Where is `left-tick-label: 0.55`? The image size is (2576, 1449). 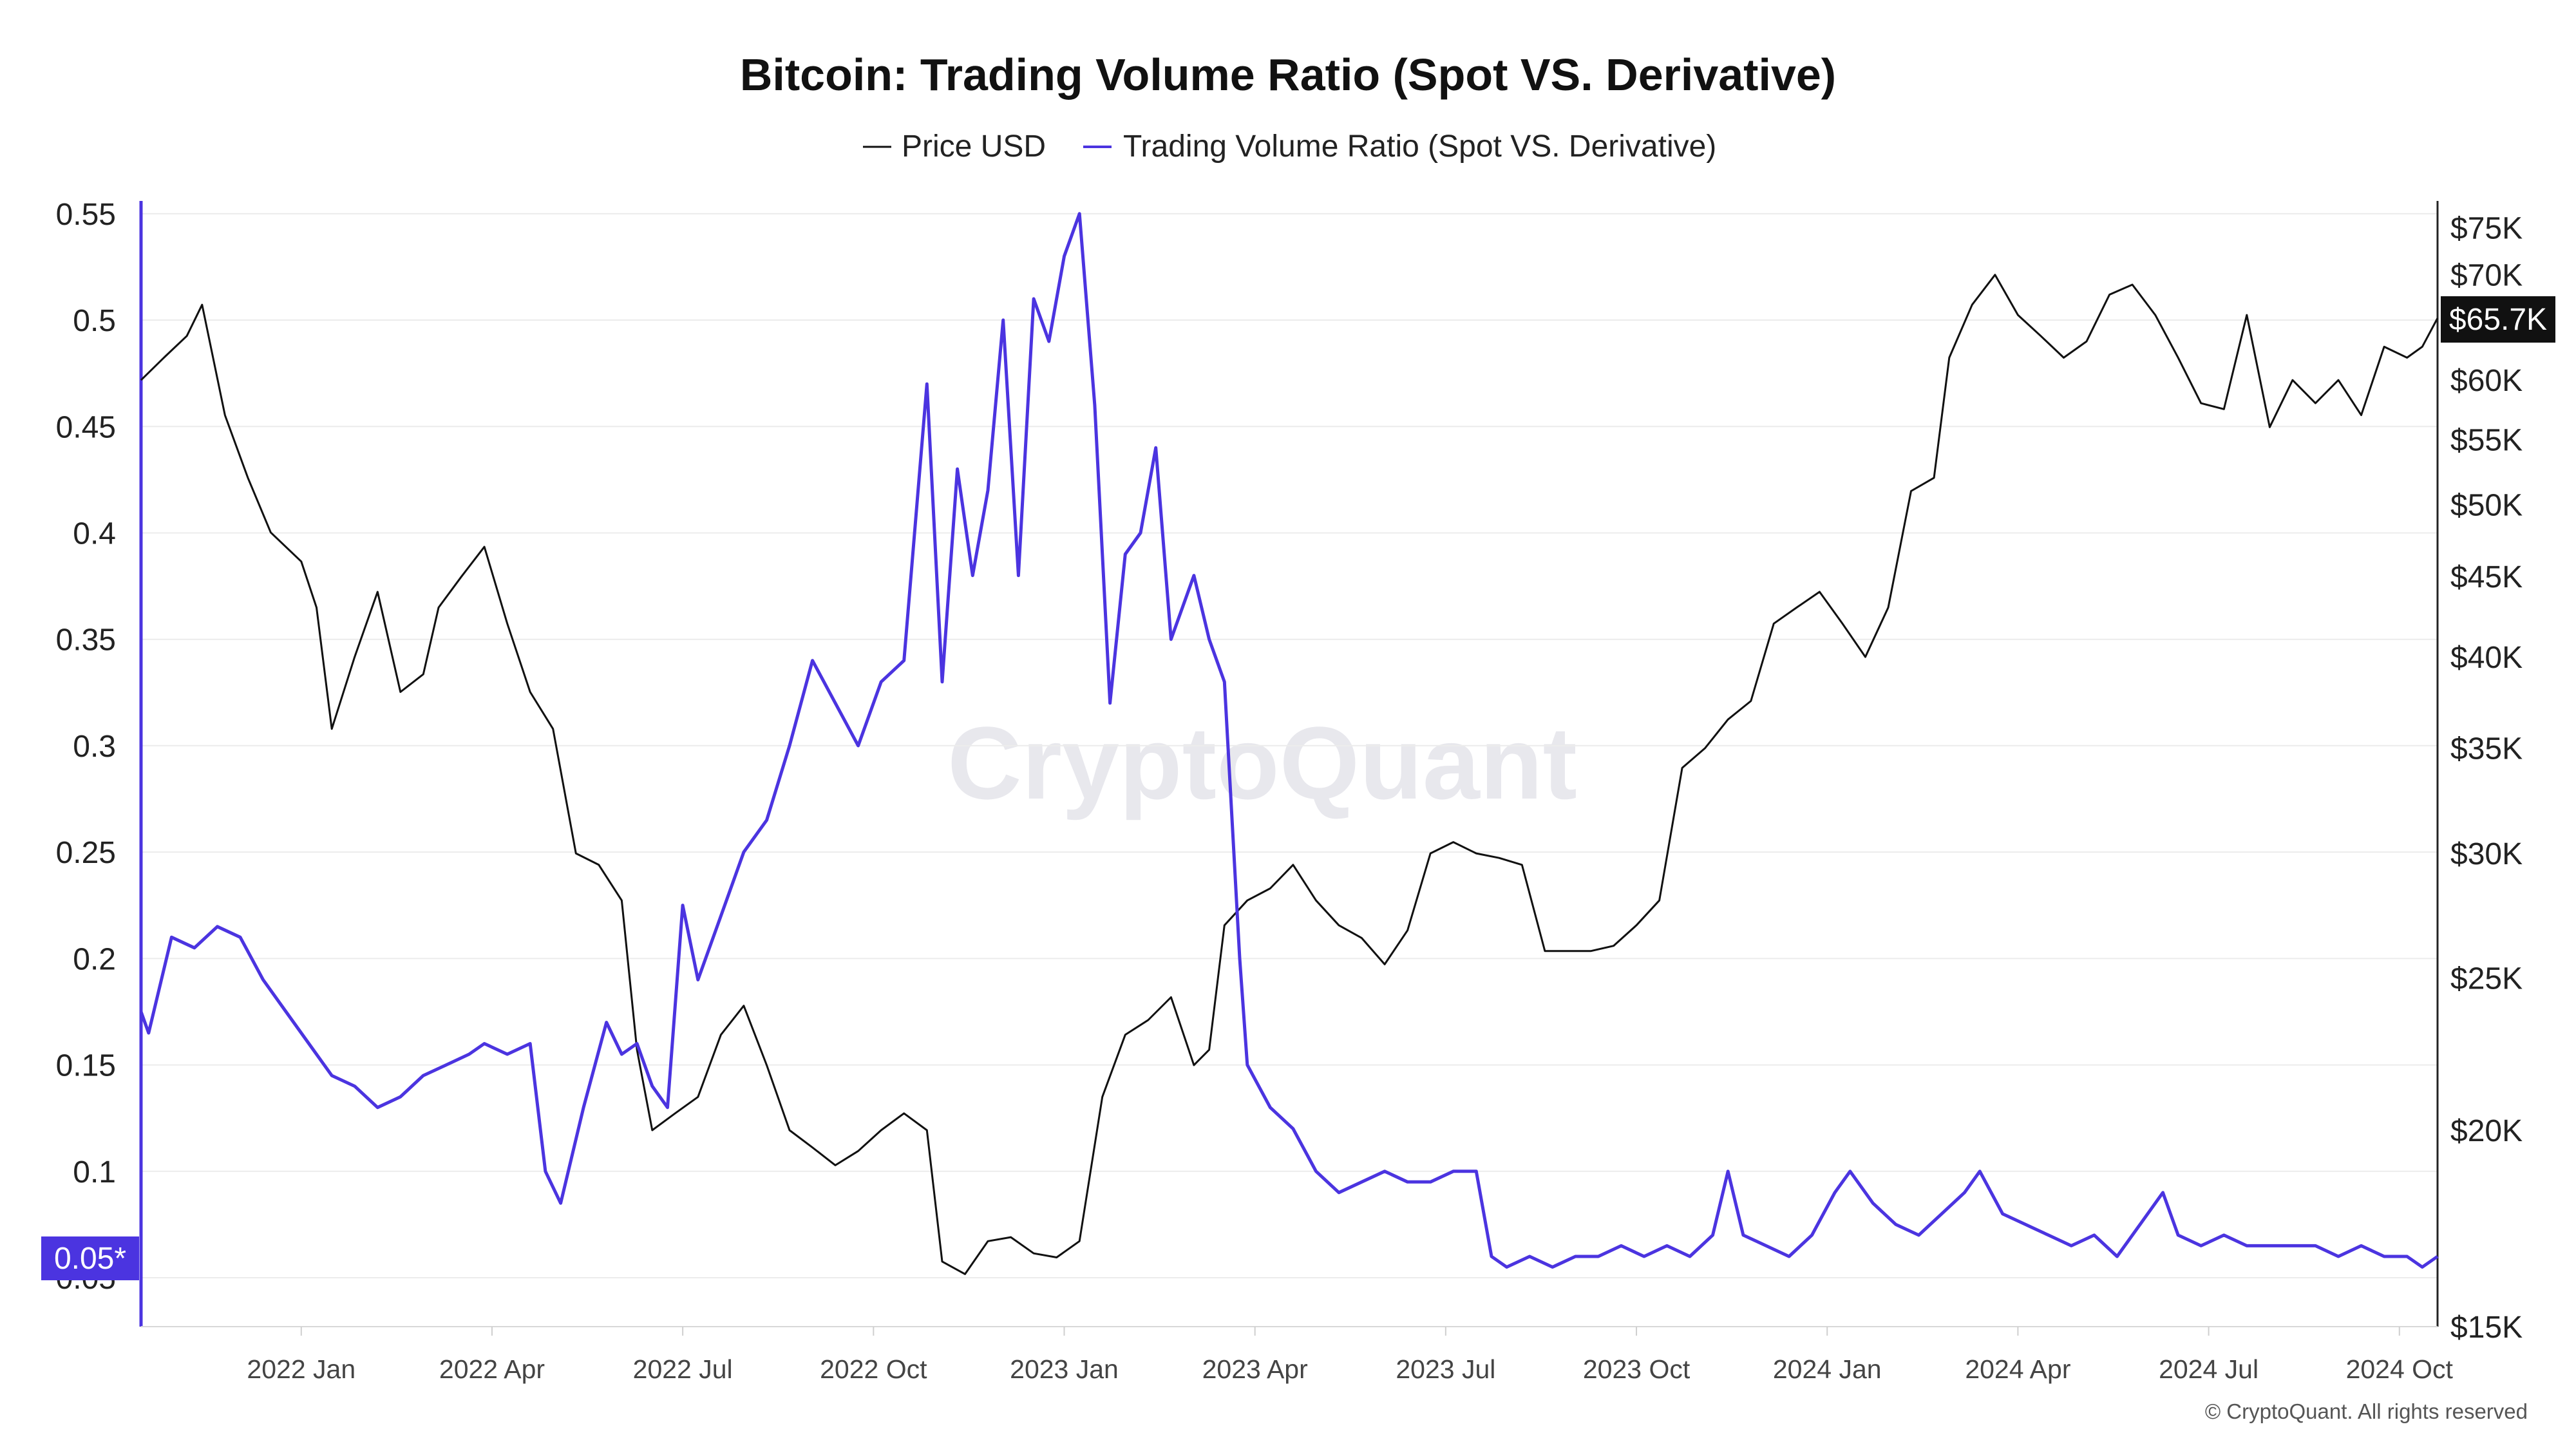
left-tick-label: 0.55 is located at coordinates (86, 215).